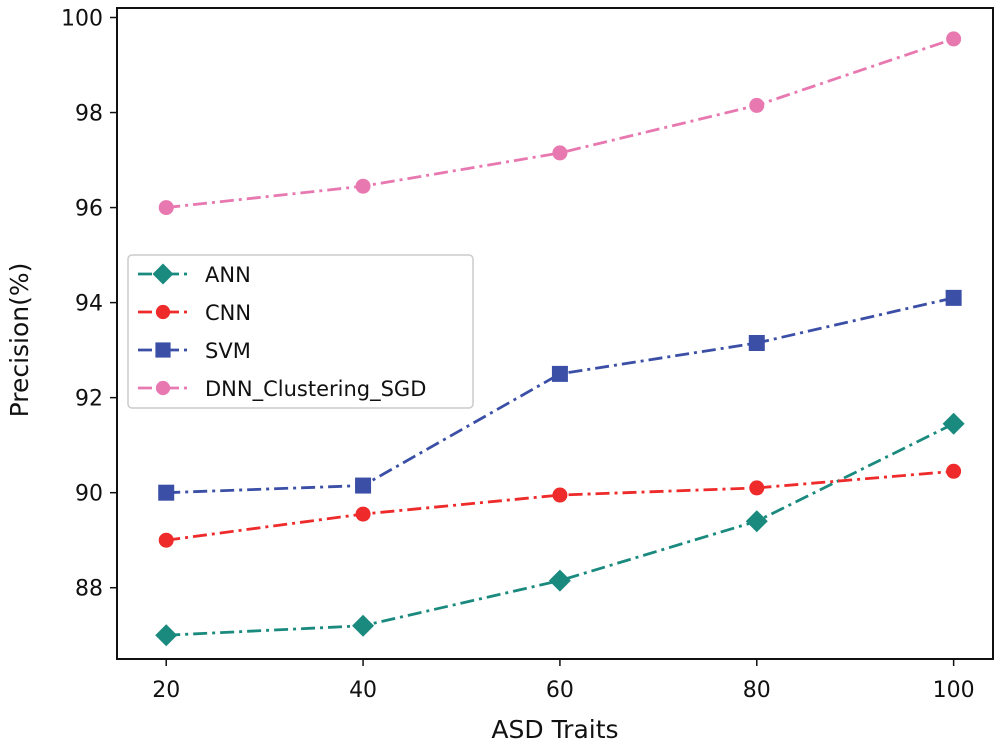 Image resolution: width=1000 pixels, height=749 pixels. What do you see at coordinates (163, 312) in the screenshot?
I see `legend-marker-cnn` at bounding box center [163, 312].